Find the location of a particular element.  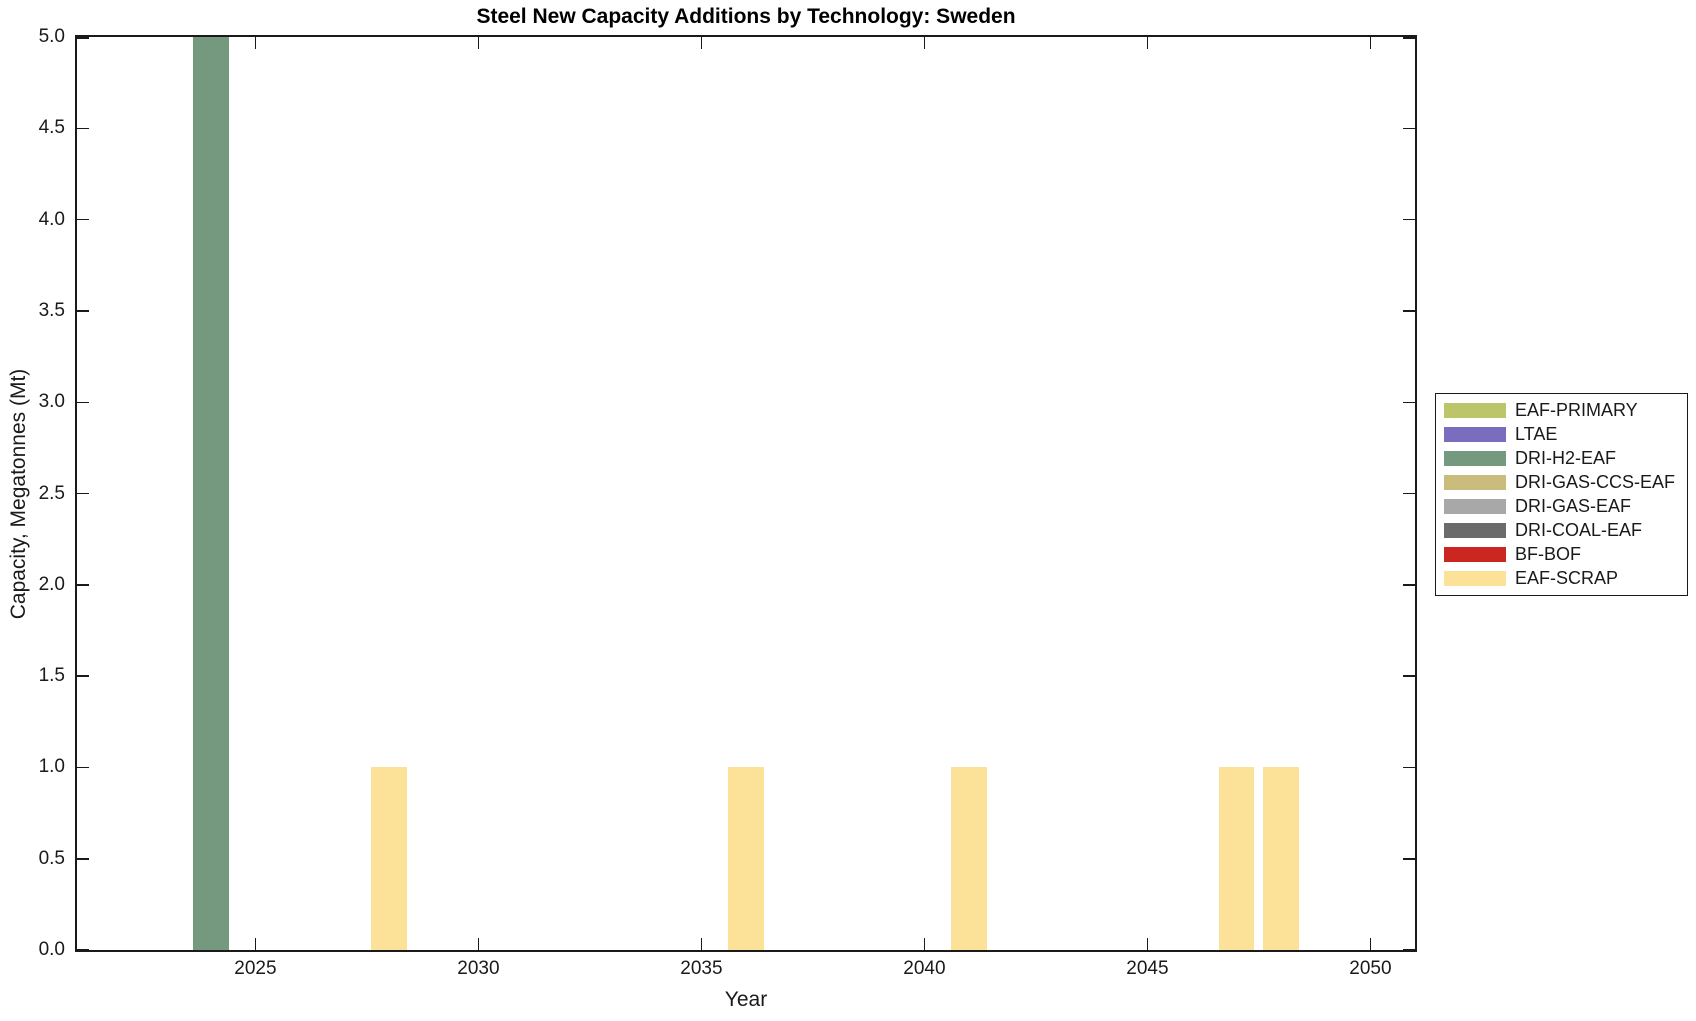

bar-eaf-scrap-2028 is located at coordinates (389, 858).